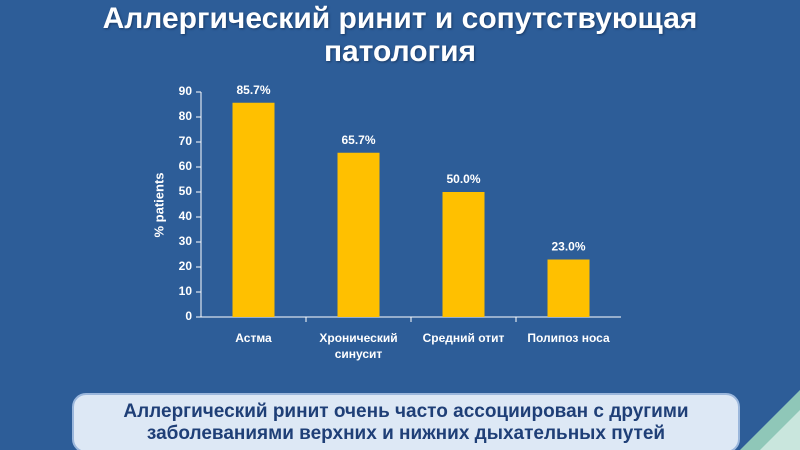  I want to click on y-tick-label: 50, so click(186, 191).